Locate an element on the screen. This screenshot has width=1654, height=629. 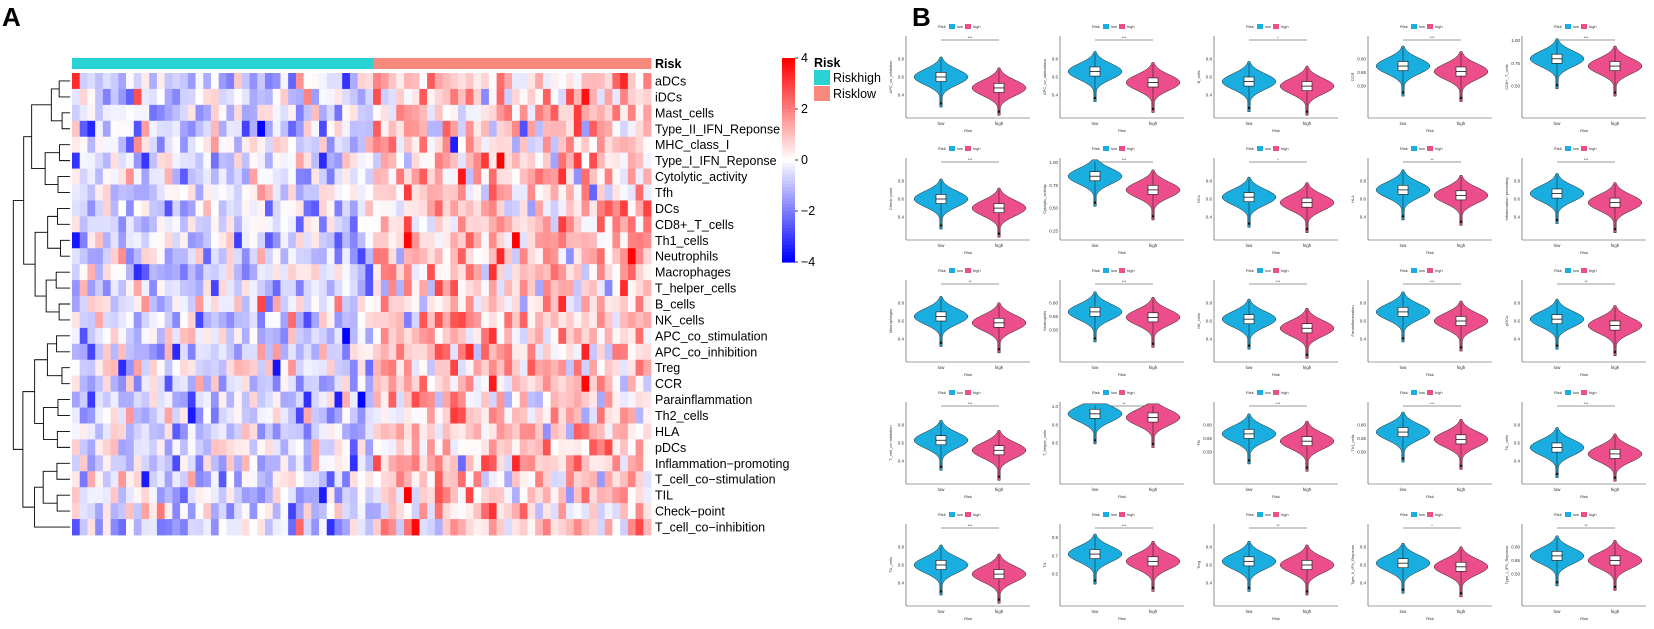
violin-legend-swatch-low is located at coordinates (1414, 392).